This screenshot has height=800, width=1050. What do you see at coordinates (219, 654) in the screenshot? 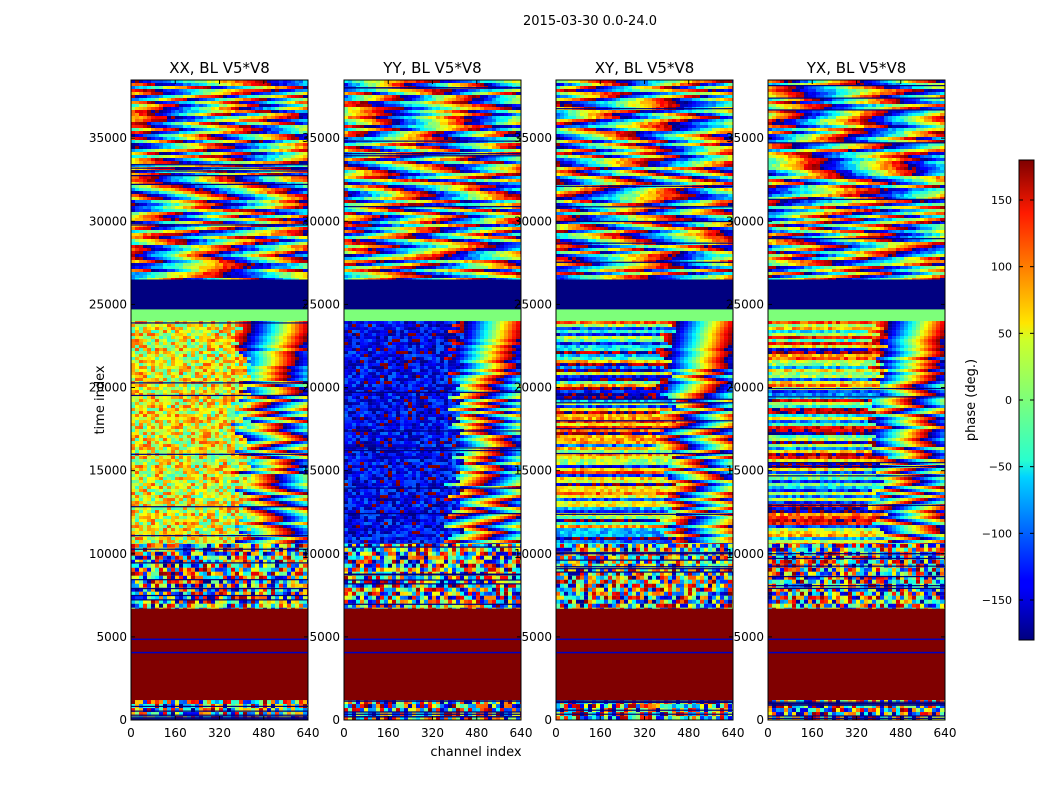
I see `heatmap-band` at bounding box center [219, 654].